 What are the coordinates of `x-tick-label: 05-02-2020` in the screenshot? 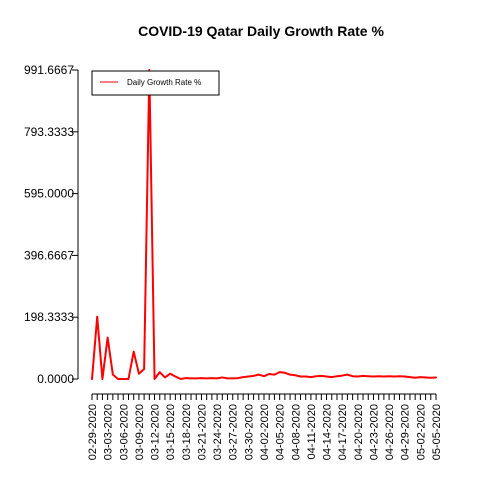 It's located at (421, 432).